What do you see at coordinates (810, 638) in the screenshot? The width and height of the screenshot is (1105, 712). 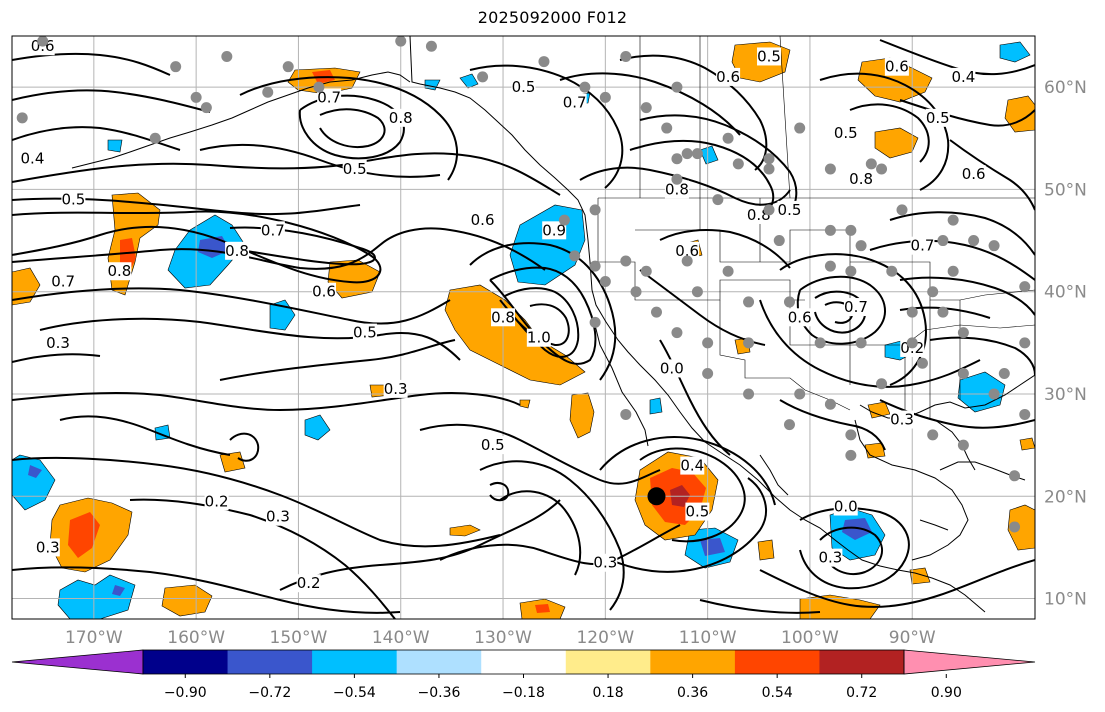 I see `lon-tick-label-7: 100°W` at bounding box center [810, 638].